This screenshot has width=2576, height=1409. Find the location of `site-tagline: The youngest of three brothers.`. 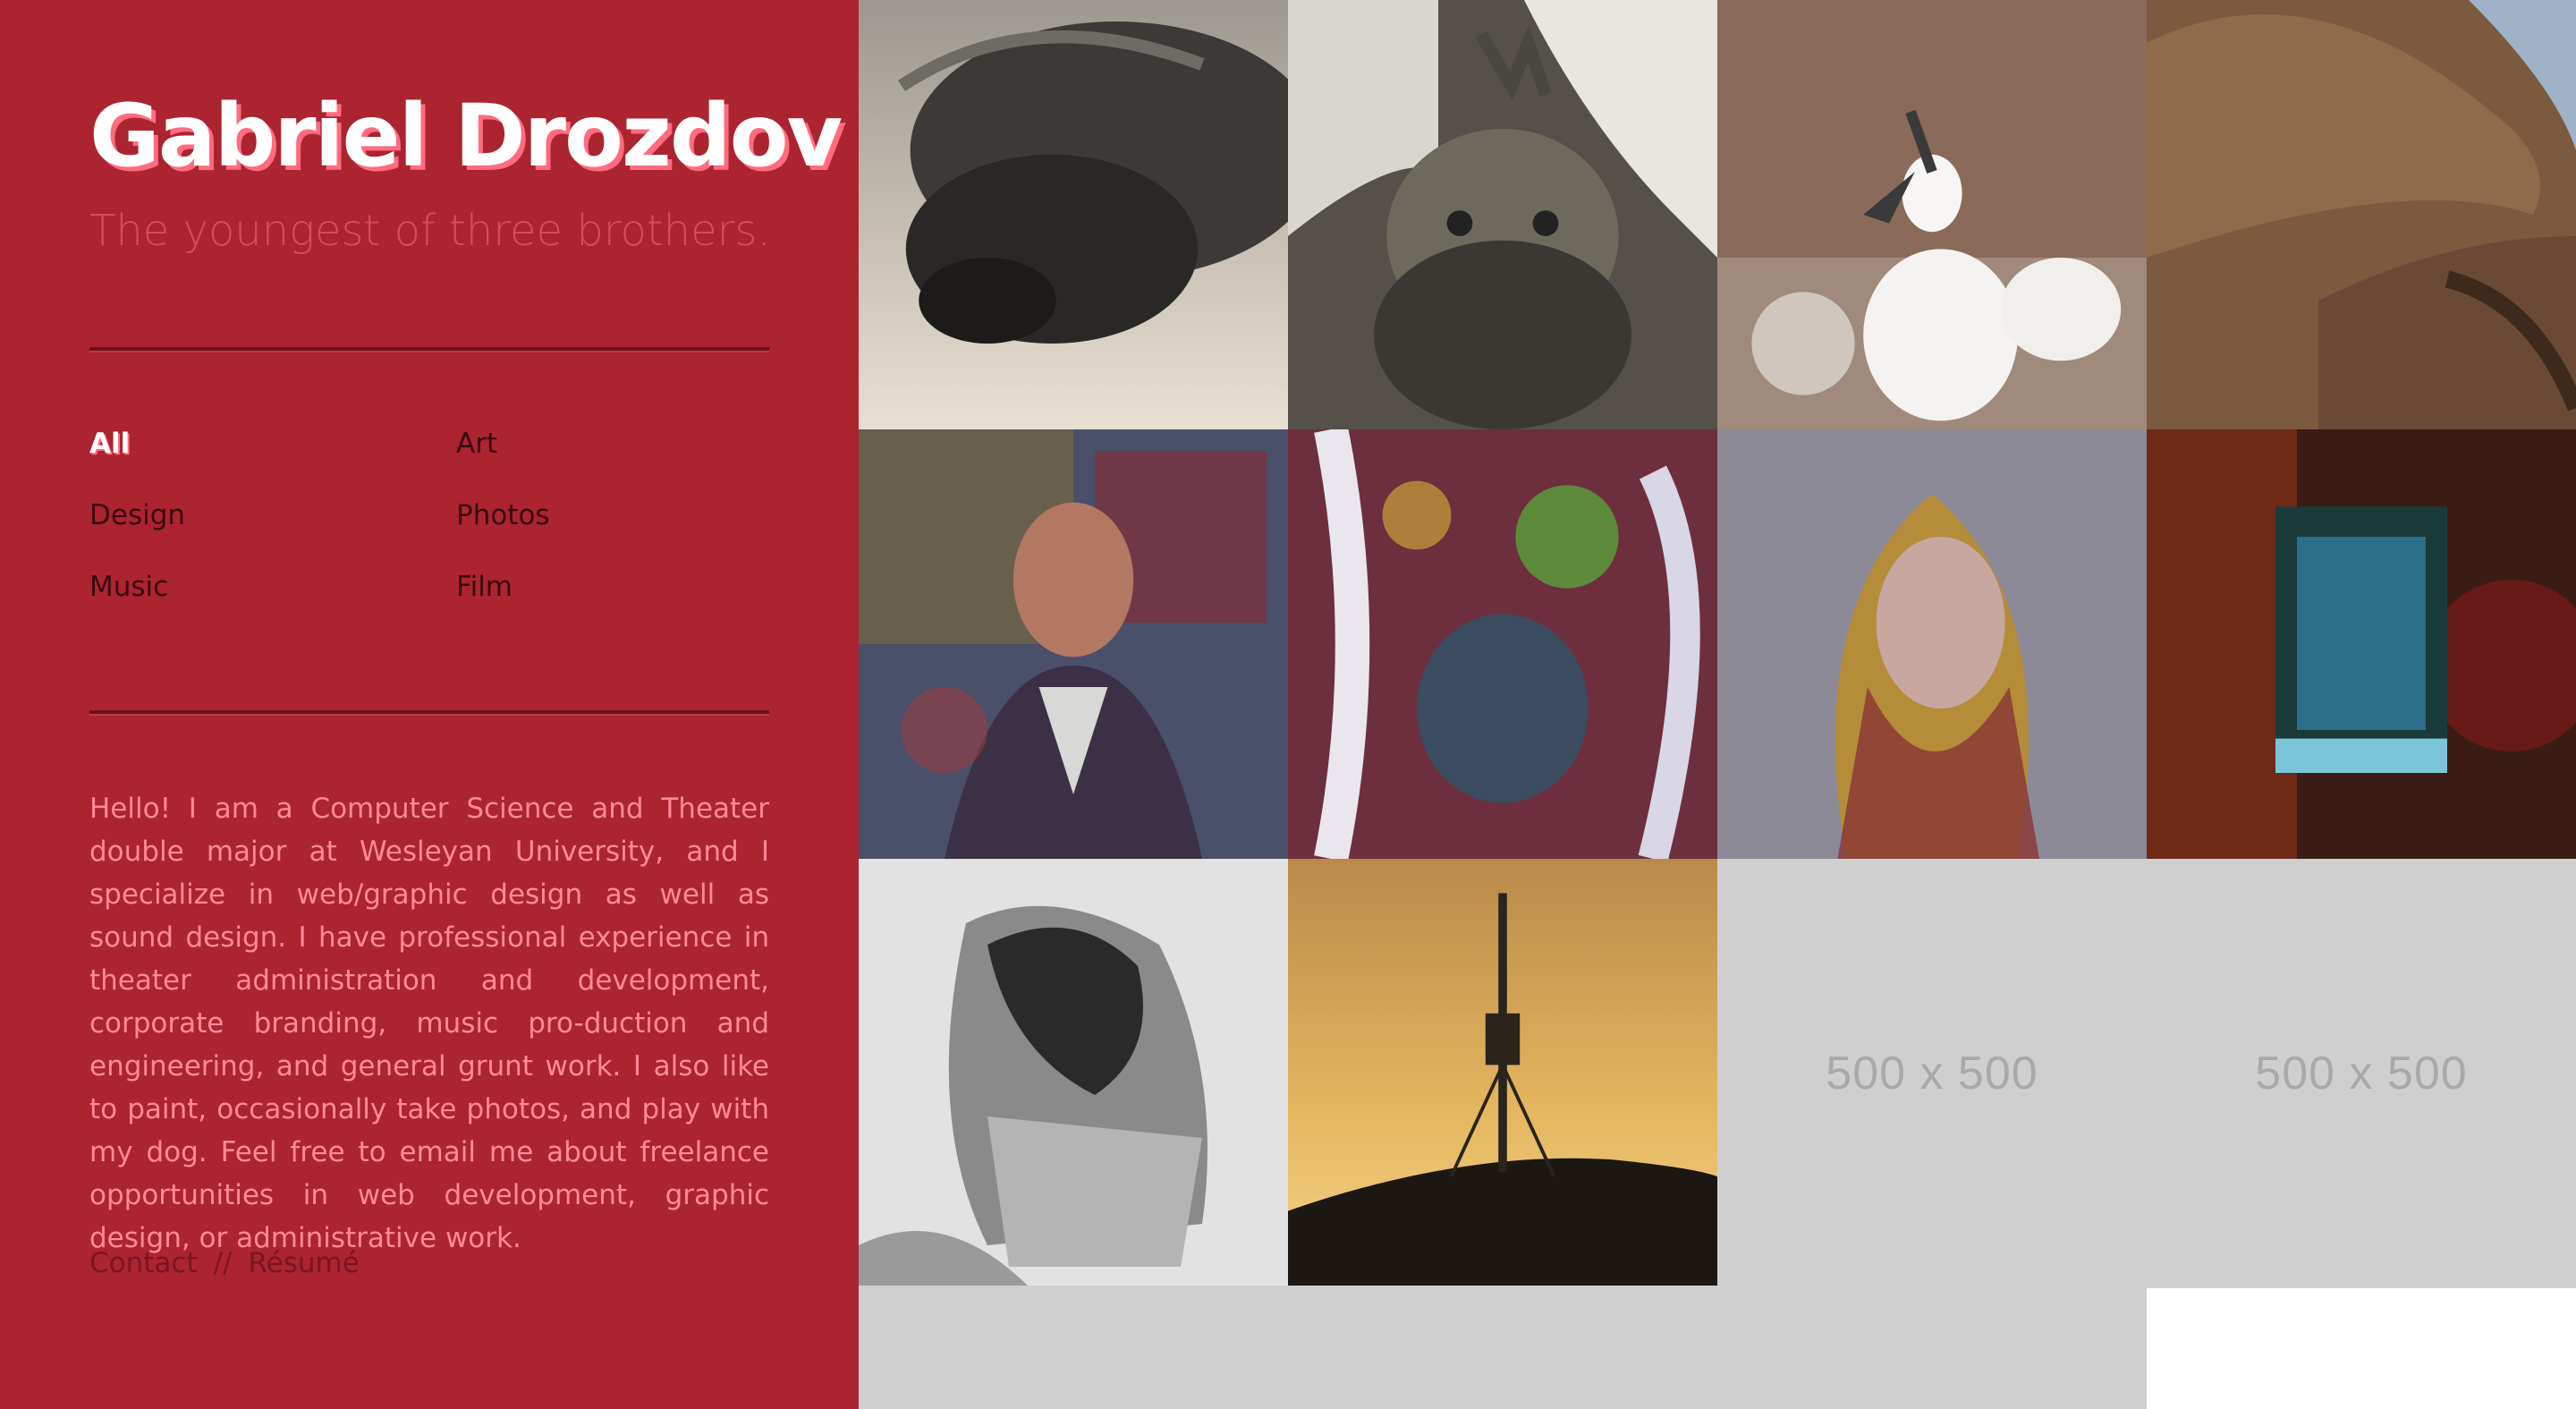

site-tagline: The youngest of three brothers. is located at coordinates (430, 231).